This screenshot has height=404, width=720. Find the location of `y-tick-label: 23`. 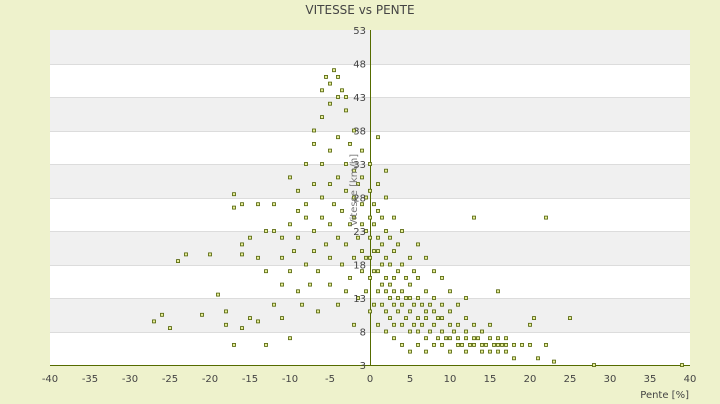

y-tick-label: 23 is located at coordinates (359, 232).